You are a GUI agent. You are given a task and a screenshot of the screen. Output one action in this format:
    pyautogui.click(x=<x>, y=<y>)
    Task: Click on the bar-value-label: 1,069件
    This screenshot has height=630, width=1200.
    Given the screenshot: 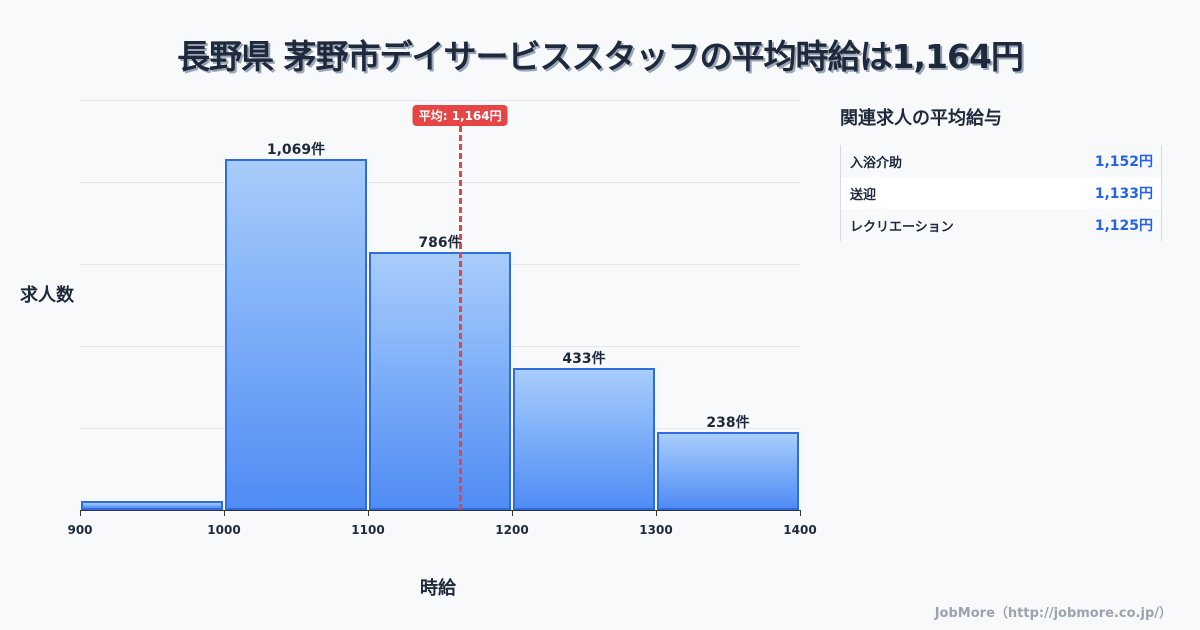 What is the action you would take?
    pyautogui.click(x=296, y=150)
    